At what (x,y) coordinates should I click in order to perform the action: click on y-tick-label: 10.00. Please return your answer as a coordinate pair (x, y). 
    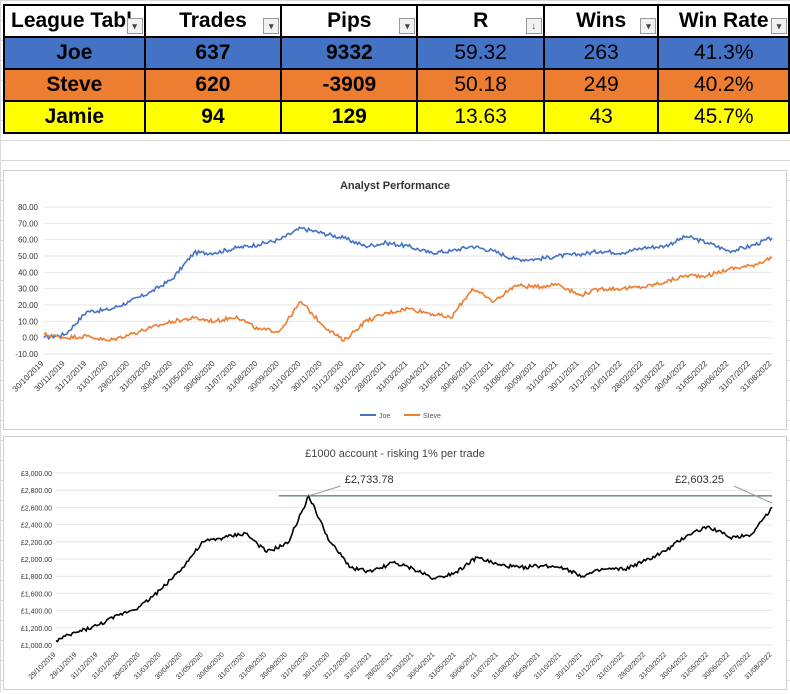
    Looking at the image, I should click on (28, 321).